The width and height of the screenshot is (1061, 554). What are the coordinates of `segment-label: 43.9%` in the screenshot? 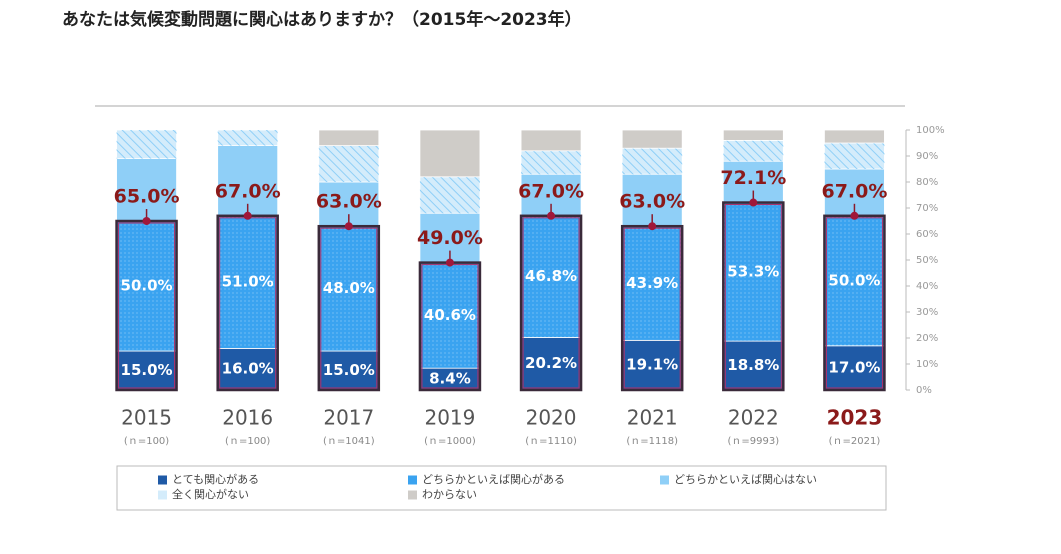 It's located at (652, 283).